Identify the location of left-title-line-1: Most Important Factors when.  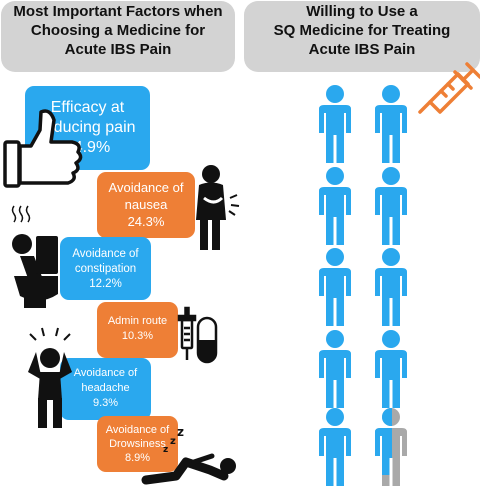
(118, 11).